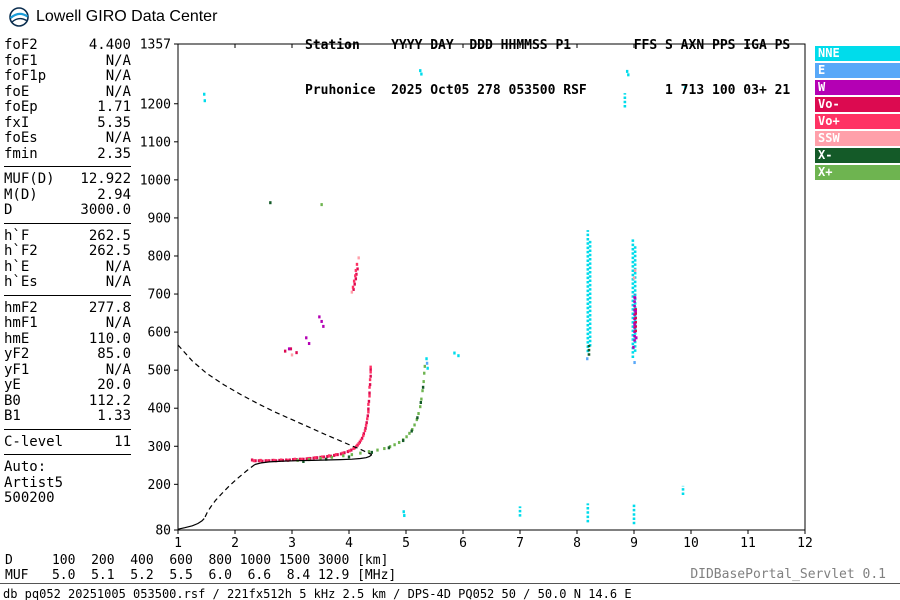 This screenshot has height=600, width=900. Describe the element at coordinates (857, 172) in the screenshot. I see `legend-item-X+: X+` at that location.